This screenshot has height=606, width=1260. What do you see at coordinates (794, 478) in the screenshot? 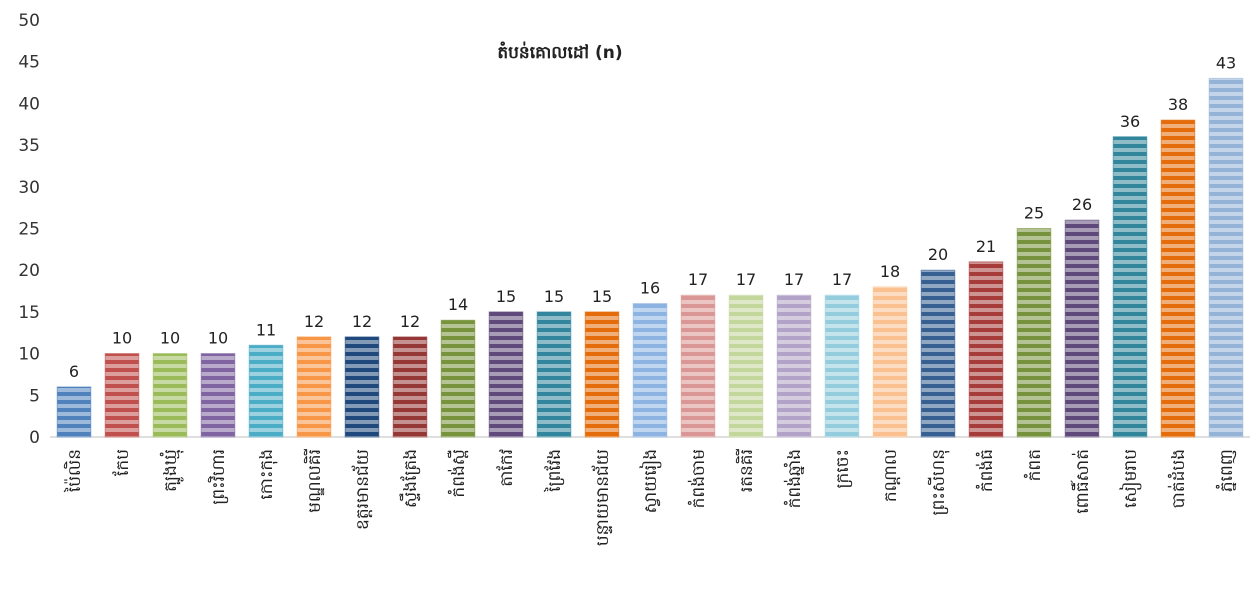
I see `category-label: កំពង់ឆ្នាំង` at bounding box center [794, 478].